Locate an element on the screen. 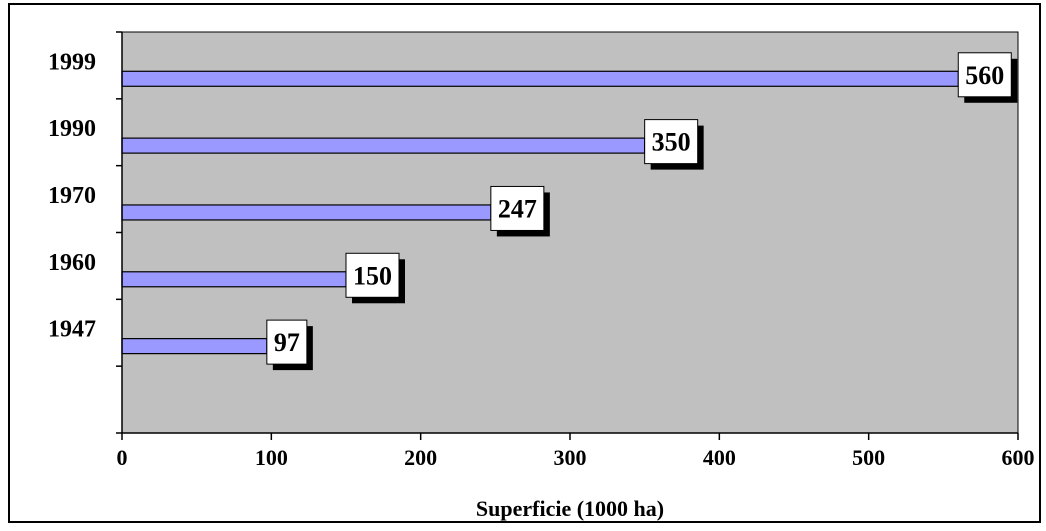  y-category-label: 1999 is located at coordinates (72, 62).